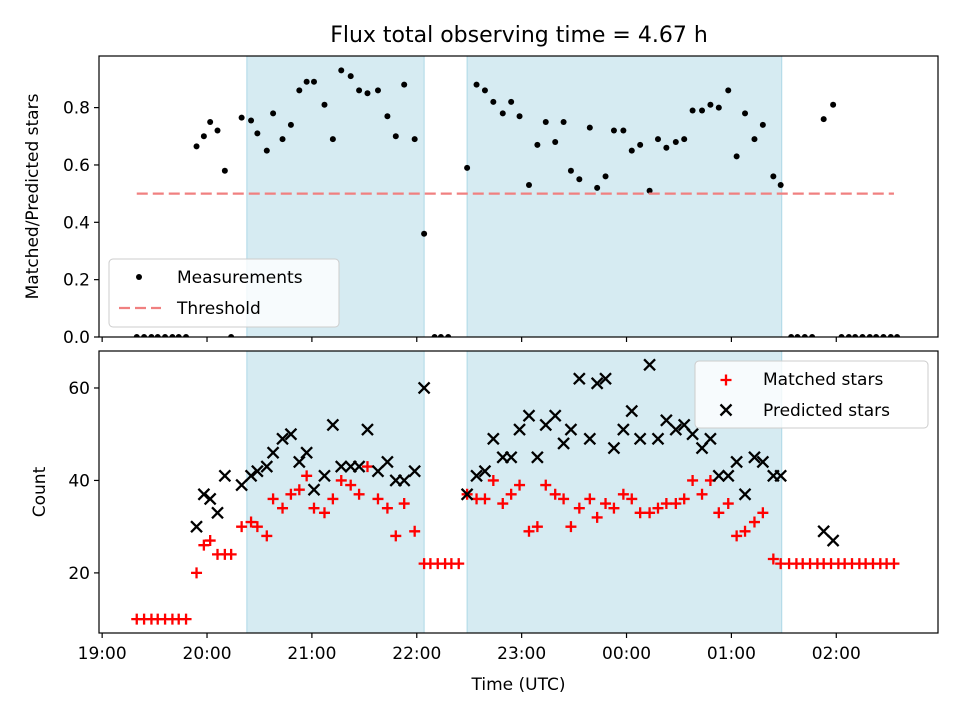 The width and height of the screenshot is (960, 720). I want to click on x-tick-label: 20:00, so click(207, 654).